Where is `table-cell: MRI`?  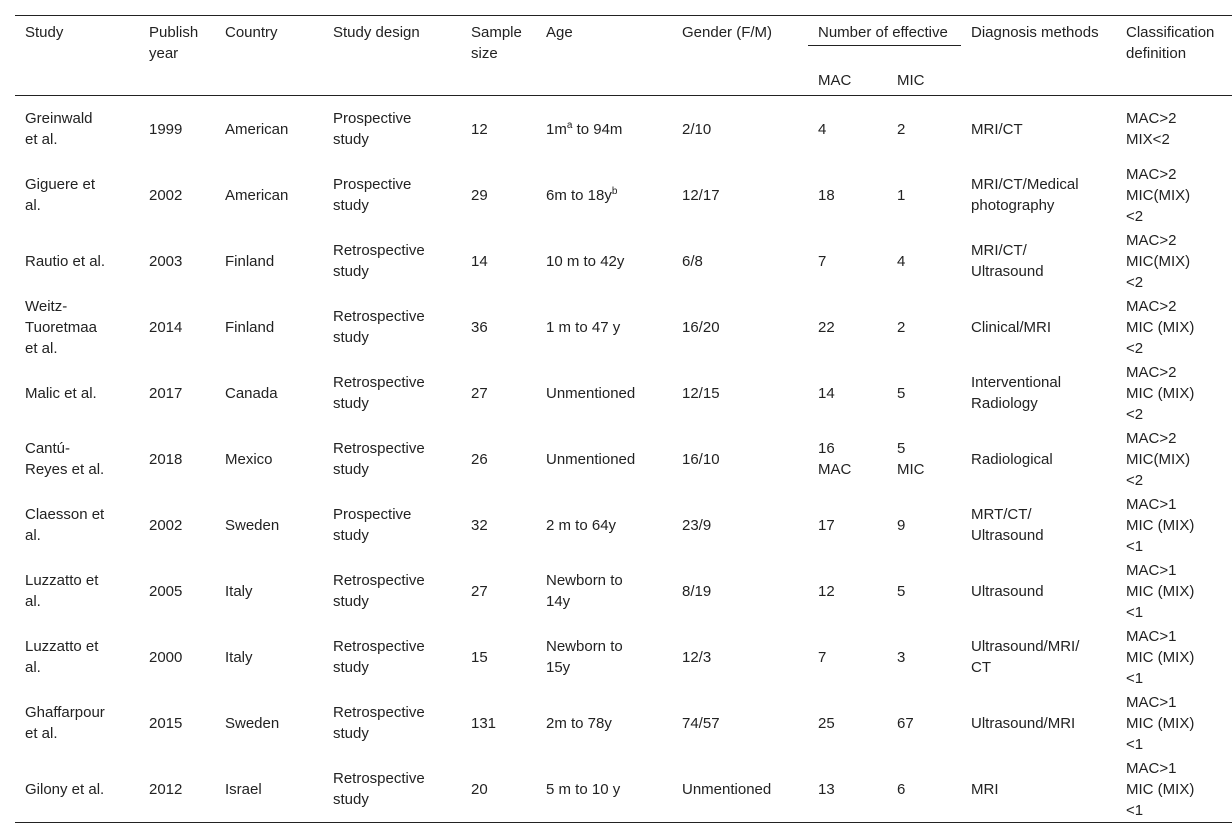 table-cell: MRI is located at coordinates (985, 789).